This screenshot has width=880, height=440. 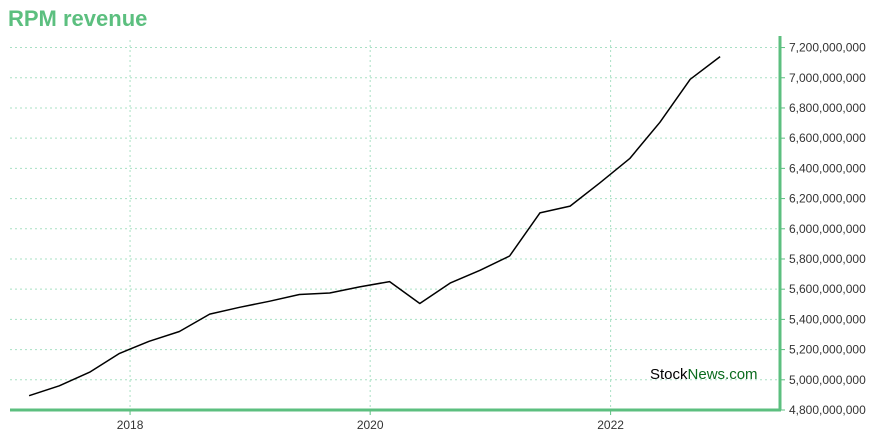 I want to click on chart-title: RPM revenue, so click(x=78, y=18).